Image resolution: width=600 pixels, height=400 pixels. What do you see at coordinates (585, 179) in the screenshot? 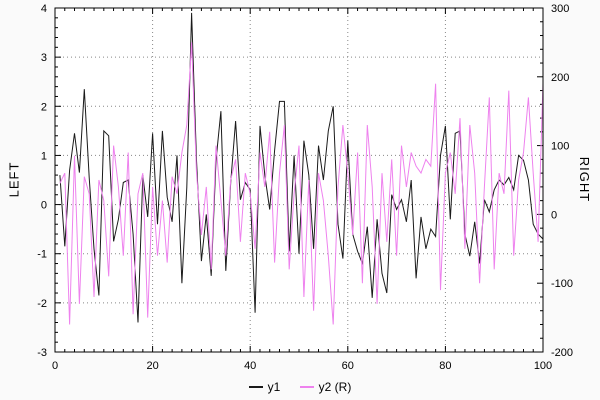
I see `right-axis-title: RIGHT` at bounding box center [585, 179].